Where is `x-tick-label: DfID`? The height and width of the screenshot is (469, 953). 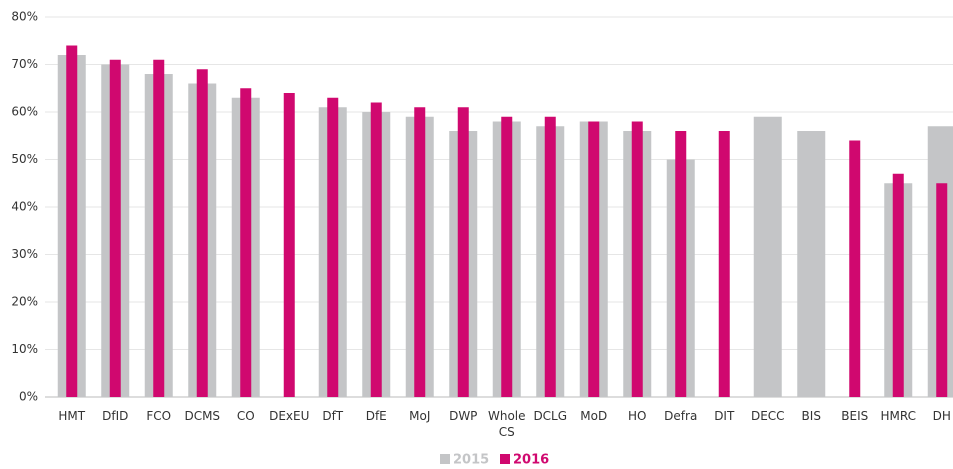 x-tick-label: DfID is located at coordinates (115, 416).